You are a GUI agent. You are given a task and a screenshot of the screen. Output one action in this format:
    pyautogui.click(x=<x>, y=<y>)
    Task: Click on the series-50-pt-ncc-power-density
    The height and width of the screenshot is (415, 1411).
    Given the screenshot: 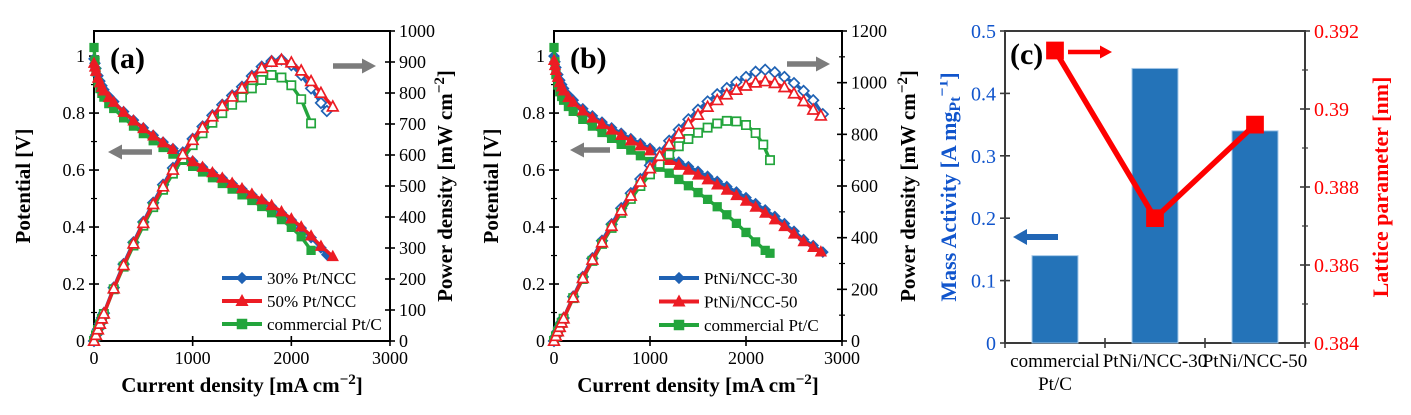 What is the action you would take?
    pyautogui.click(x=213, y=199)
    